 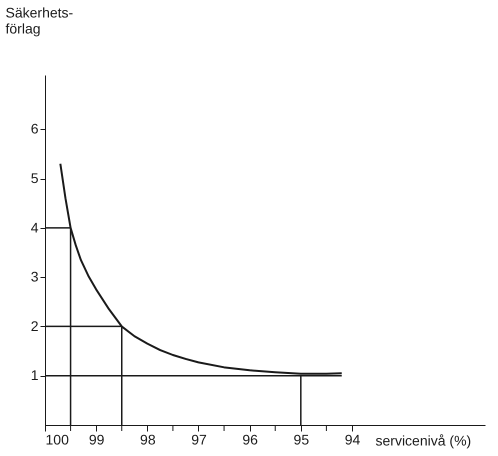 What do you see at coordinates (148, 440) in the screenshot?
I see `x-tick-label: 98` at bounding box center [148, 440].